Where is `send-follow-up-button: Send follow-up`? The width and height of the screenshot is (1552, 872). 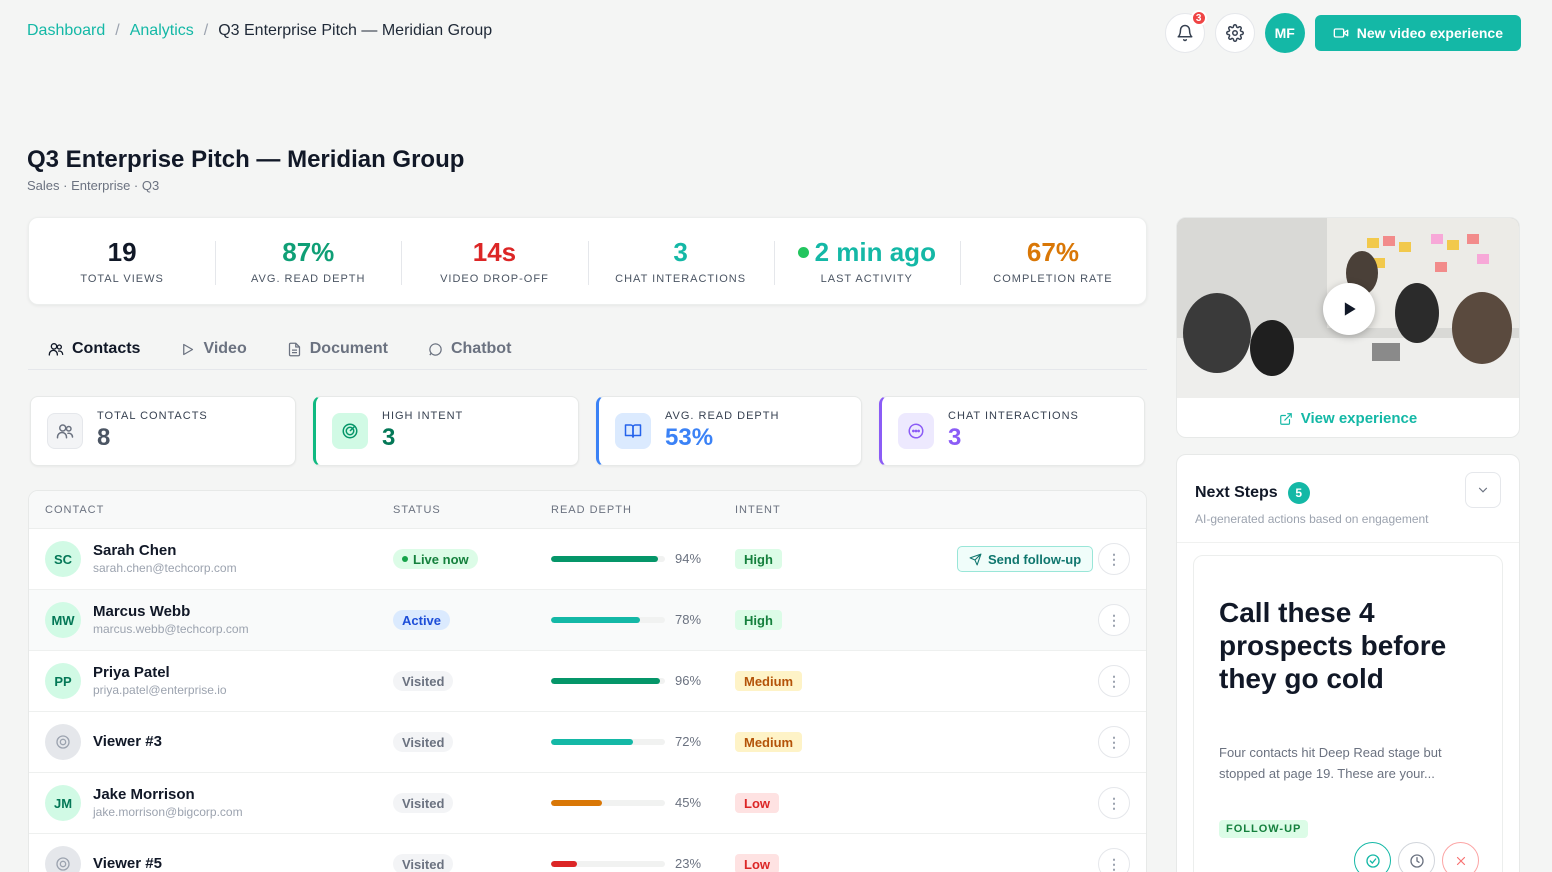 send-follow-up-button: Send follow-up is located at coordinates (1025, 559).